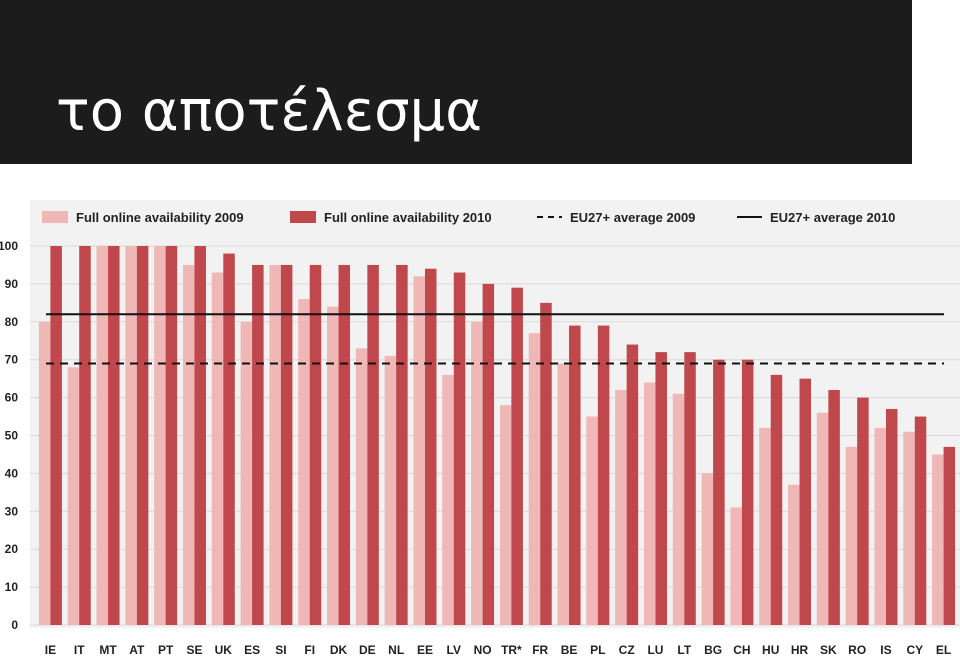  Describe the element at coordinates (828, 650) in the screenshot. I see `x-tick-label: SK` at that location.